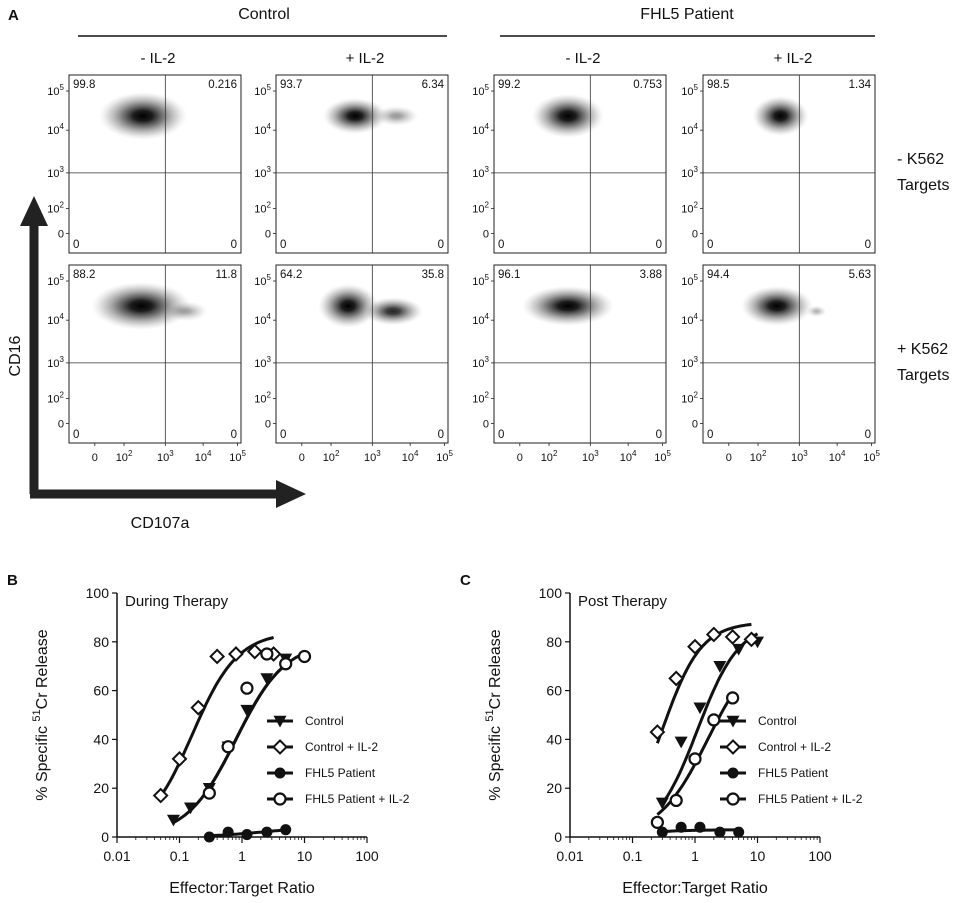  Describe the element at coordinates (226, 275) in the screenshot. I see `quadrant-value-top-right: 11.8` at that location.